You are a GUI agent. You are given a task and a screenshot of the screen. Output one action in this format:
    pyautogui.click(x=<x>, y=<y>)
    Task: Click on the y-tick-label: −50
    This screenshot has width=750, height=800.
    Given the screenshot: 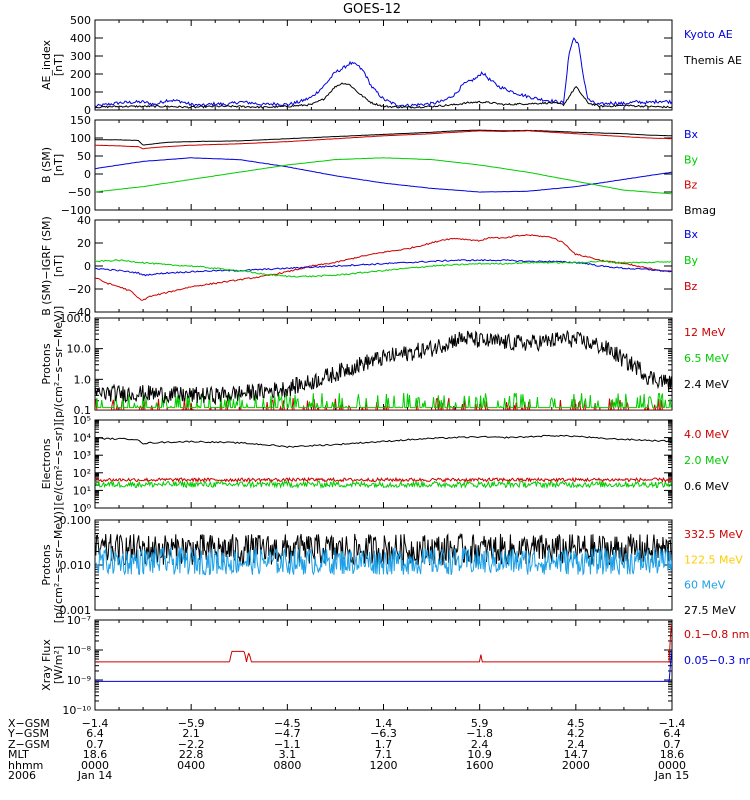 What is the action you would take?
    pyautogui.click(x=79, y=192)
    